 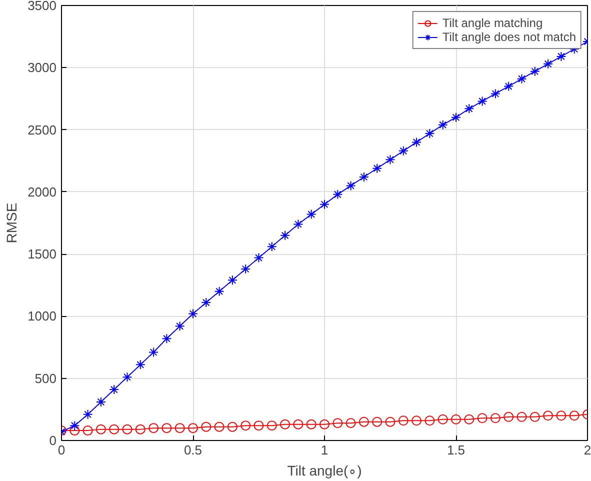 I want to click on y-tick-label: 2000, so click(x=42, y=192).